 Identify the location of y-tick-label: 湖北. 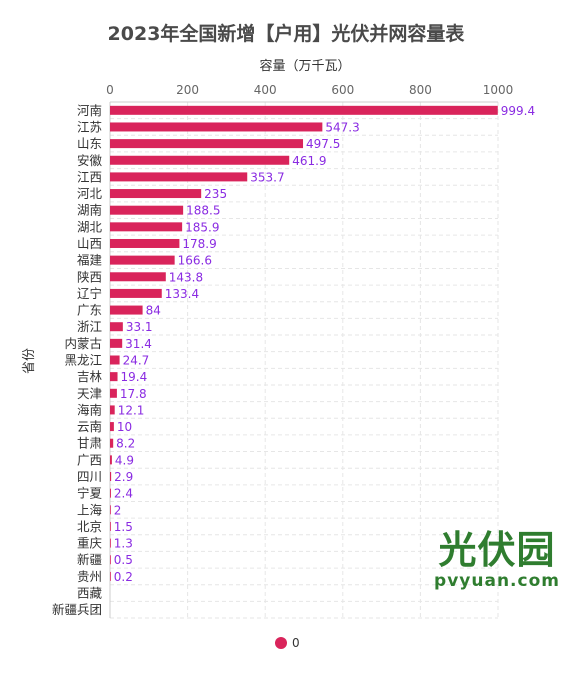
(90, 226).